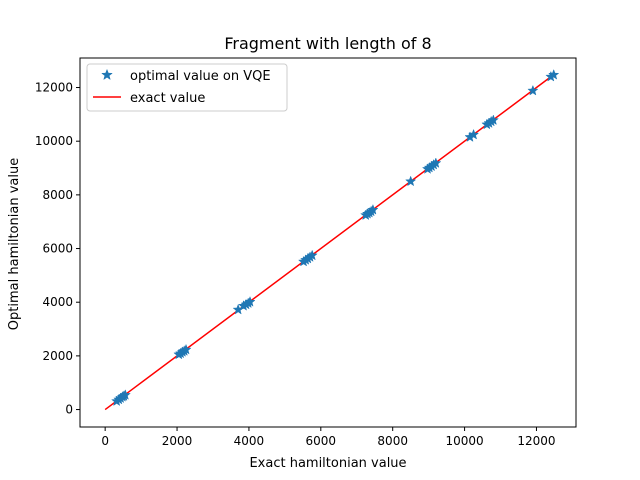  Describe the element at coordinates (536, 441) in the screenshot. I see `x-tick-label: 12000` at that location.